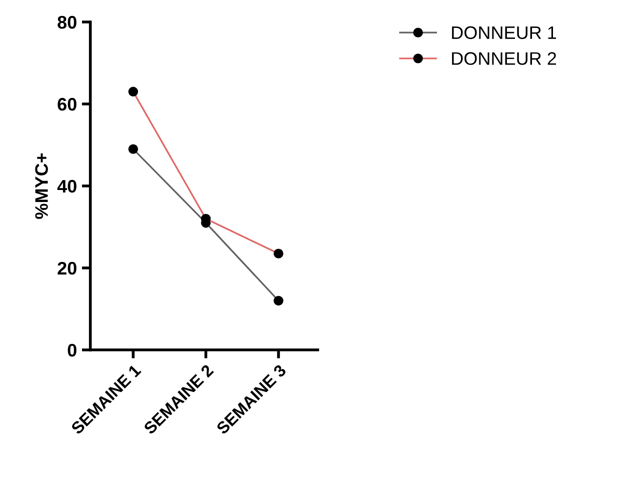  What do you see at coordinates (66, 186) in the screenshot?
I see `y-tick-label: 40` at bounding box center [66, 186].